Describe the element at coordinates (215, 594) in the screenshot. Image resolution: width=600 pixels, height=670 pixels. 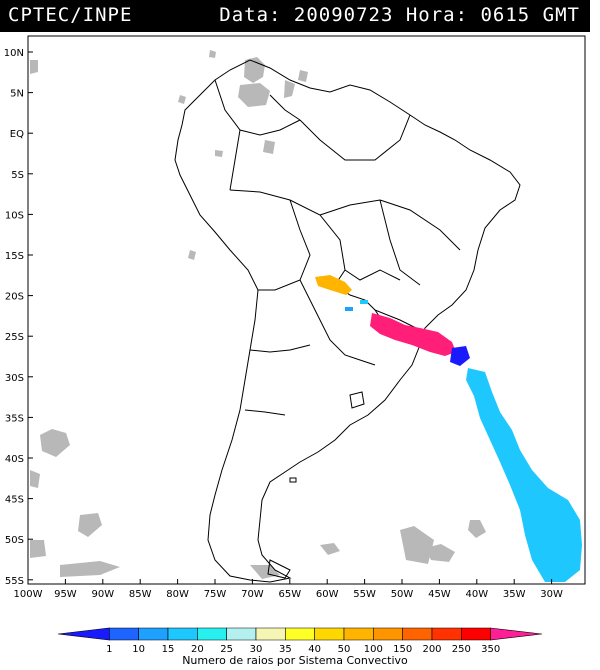
I see `lon-label: 75W` at that location.